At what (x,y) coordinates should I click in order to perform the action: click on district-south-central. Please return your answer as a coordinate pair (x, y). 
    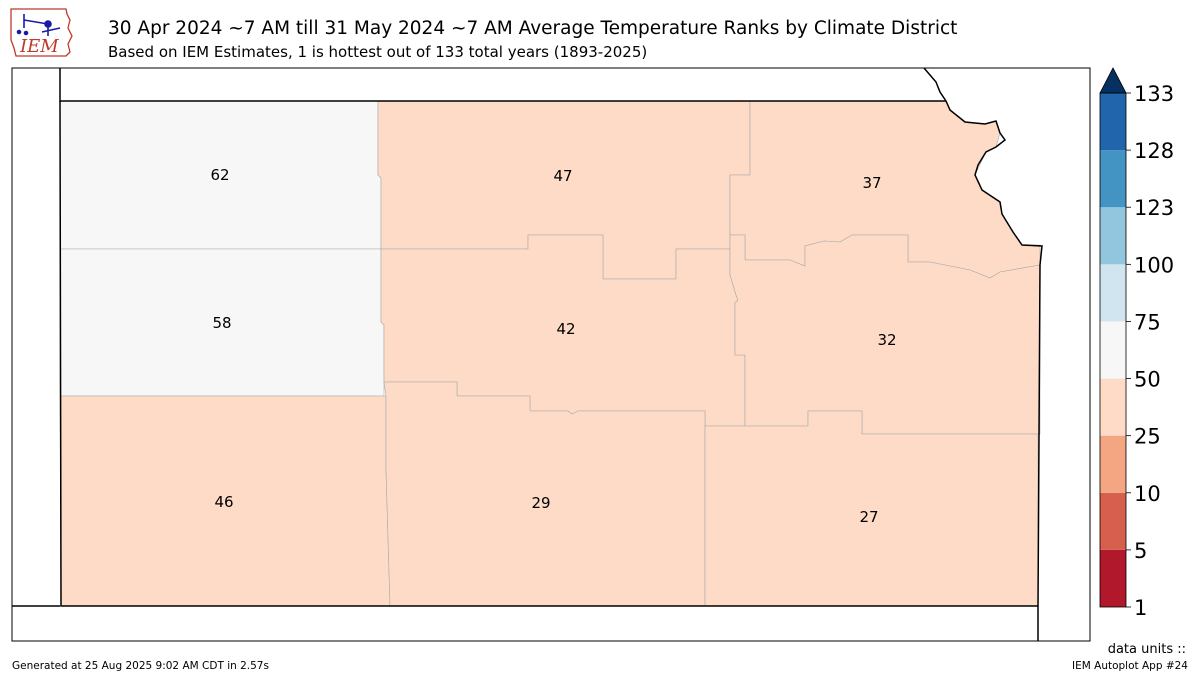
    Looking at the image, I should click on (544, 494).